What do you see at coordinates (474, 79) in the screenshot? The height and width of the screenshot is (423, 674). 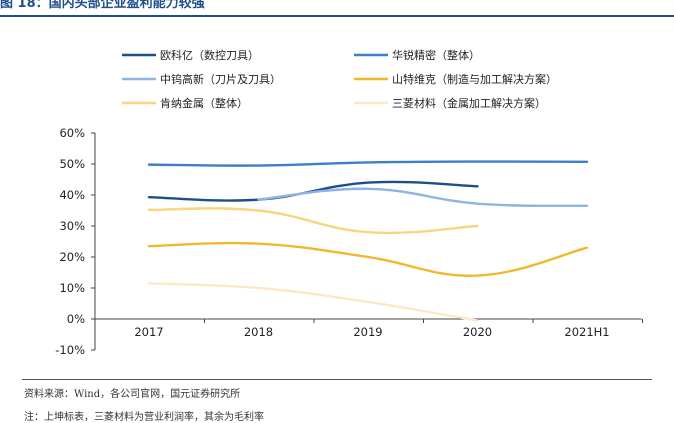 I see `legend-label: 山特维克（制造与加工解决方案）` at bounding box center [474, 79].